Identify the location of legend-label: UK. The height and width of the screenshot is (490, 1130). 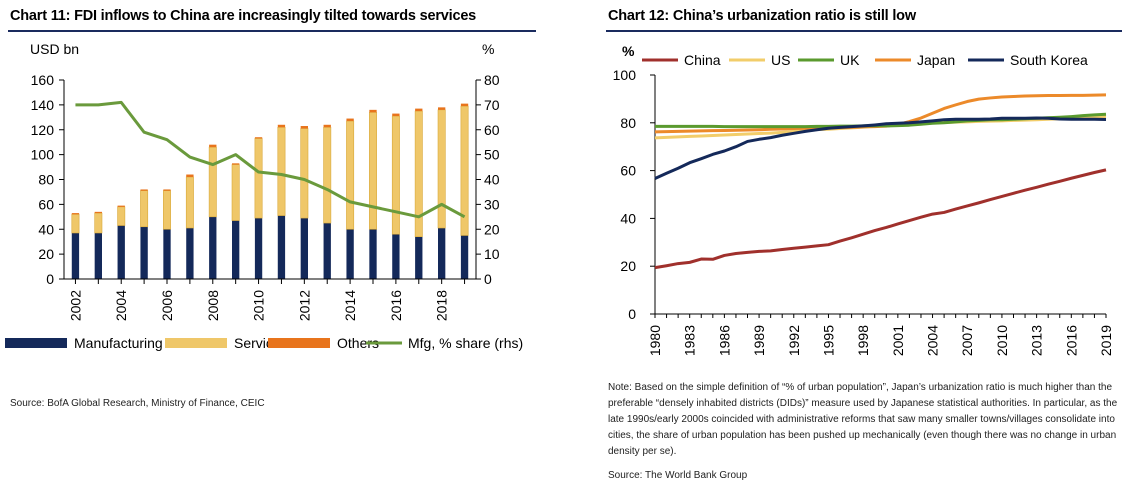
(850, 60).